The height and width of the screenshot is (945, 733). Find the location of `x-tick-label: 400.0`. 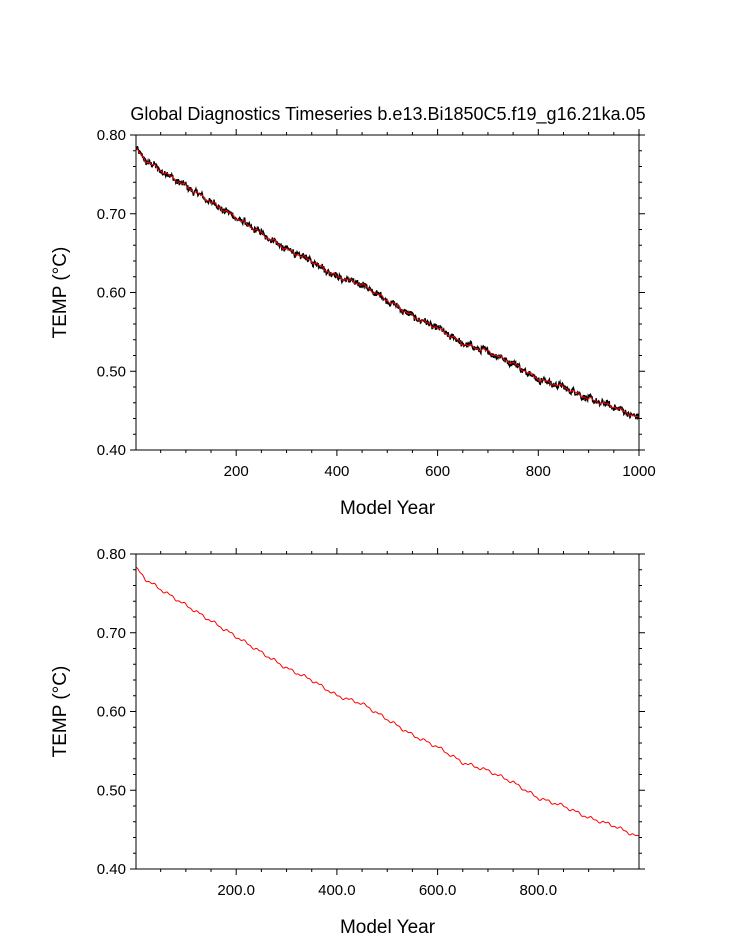

x-tick-label: 400.0 is located at coordinates (337, 890).